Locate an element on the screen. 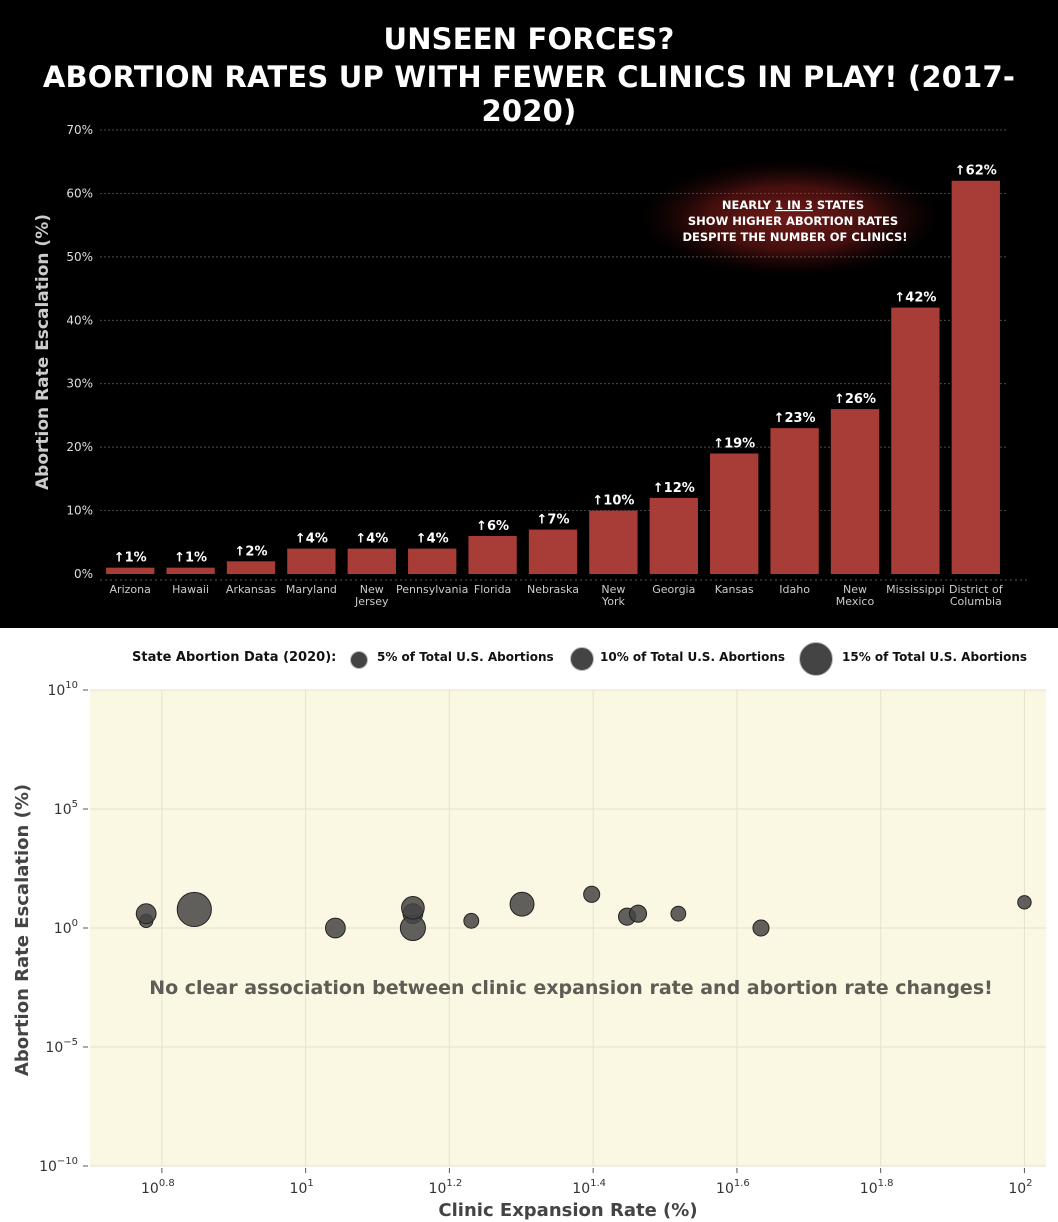  y-tick-label: 10% is located at coordinates (79, 511).